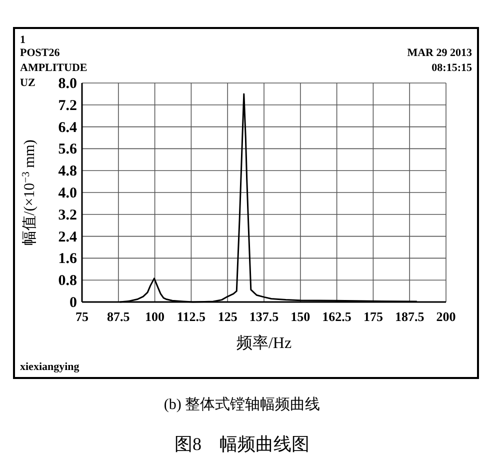  I want to click on x-tick-label: 162.5, so click(337, 316).